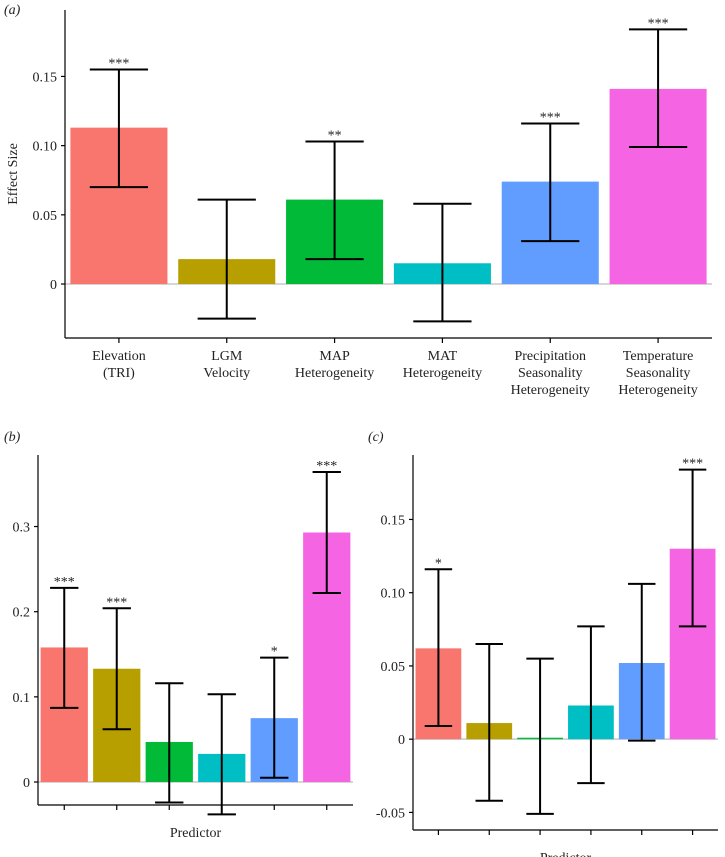  Describe the element at coordinates (334, 365) in the screenshot. I see `x-tick-label: MAP Heterogeneity` at that location.